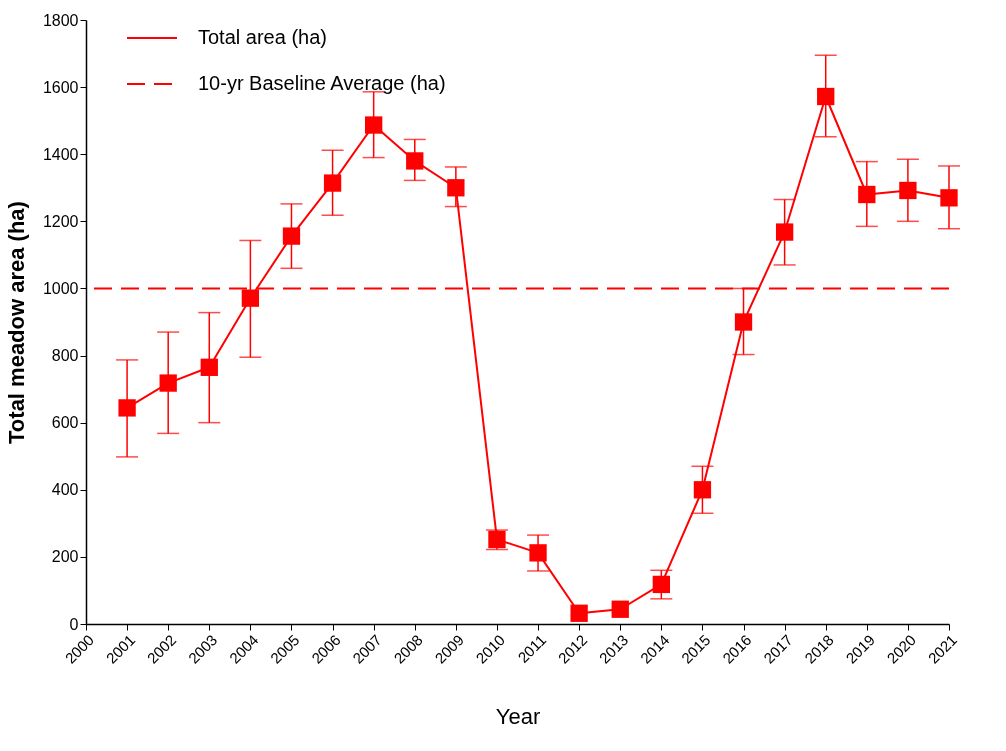 Image resolution: width=1006 pixels, height=751 pixels. I want to click on y-tick-label: 1200, so click(60, 221).